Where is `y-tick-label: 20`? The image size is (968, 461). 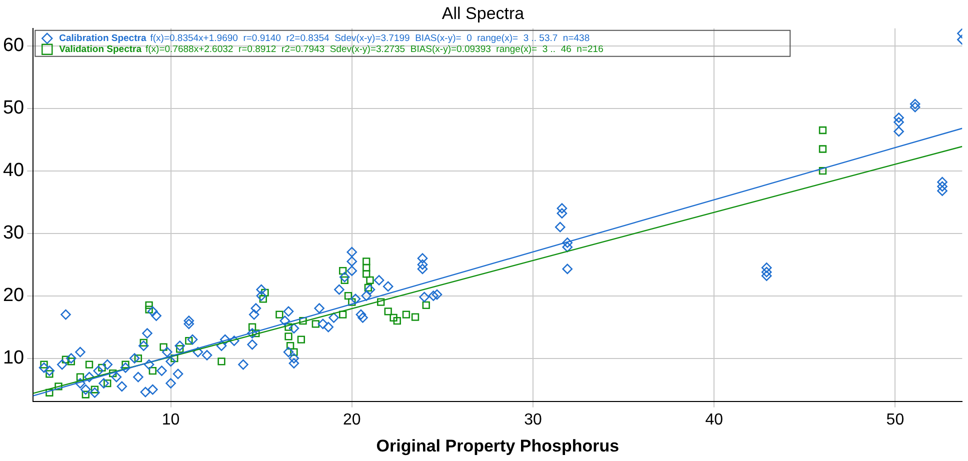
y-tick-label: 20 is located at coordinates (13, 295).